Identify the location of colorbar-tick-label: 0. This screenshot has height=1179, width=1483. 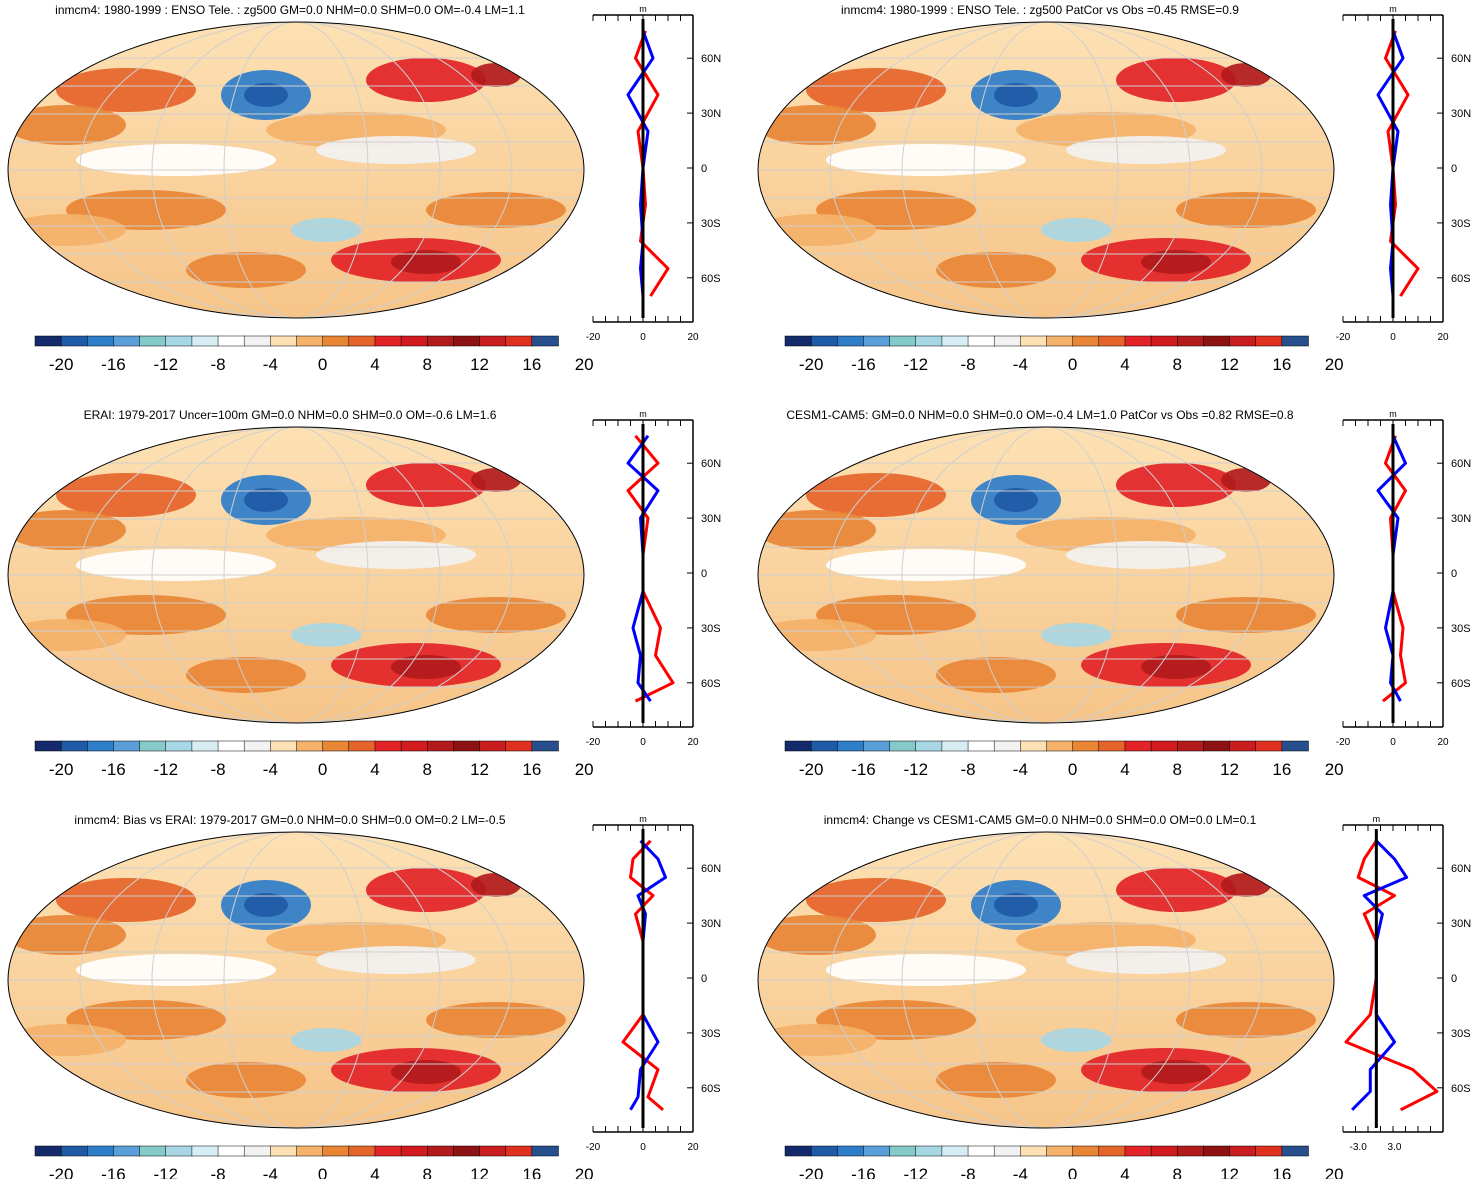
(322, 769).